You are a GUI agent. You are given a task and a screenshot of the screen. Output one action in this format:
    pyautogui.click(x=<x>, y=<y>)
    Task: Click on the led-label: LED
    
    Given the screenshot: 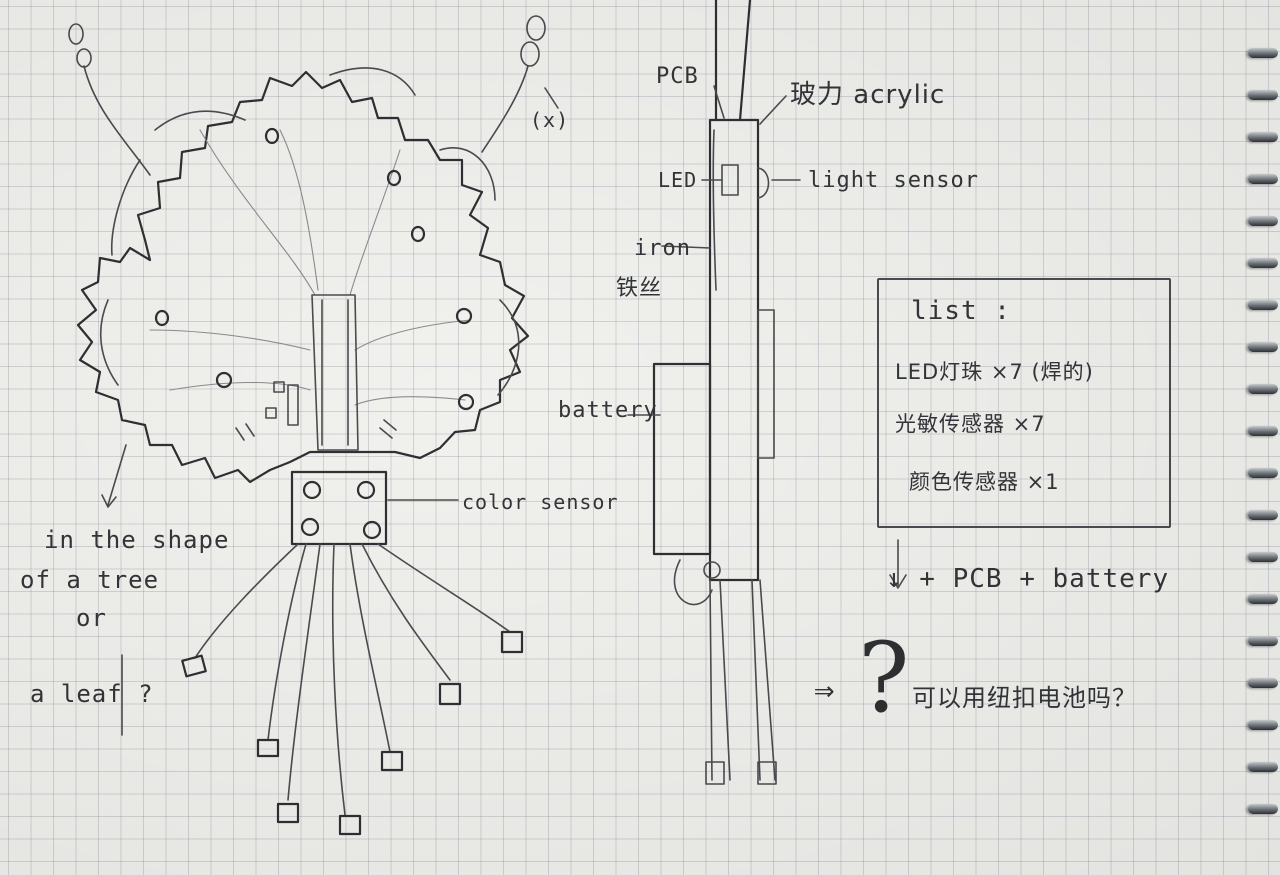 What is the action you would take?
    pyautogui.click(x=678, y=180)
    